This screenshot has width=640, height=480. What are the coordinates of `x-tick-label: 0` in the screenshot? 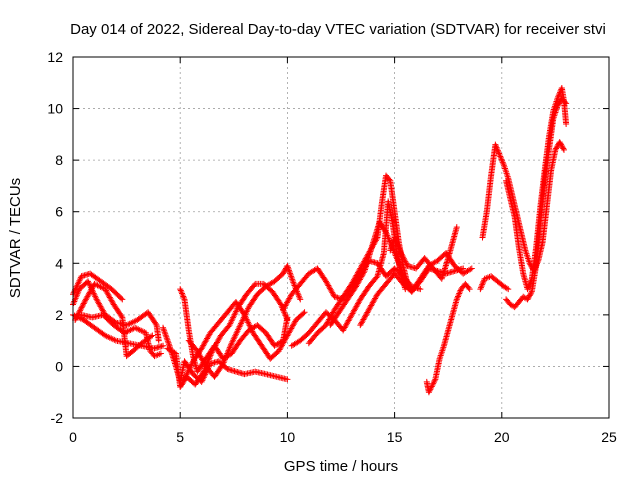 It's located at (73, 437).